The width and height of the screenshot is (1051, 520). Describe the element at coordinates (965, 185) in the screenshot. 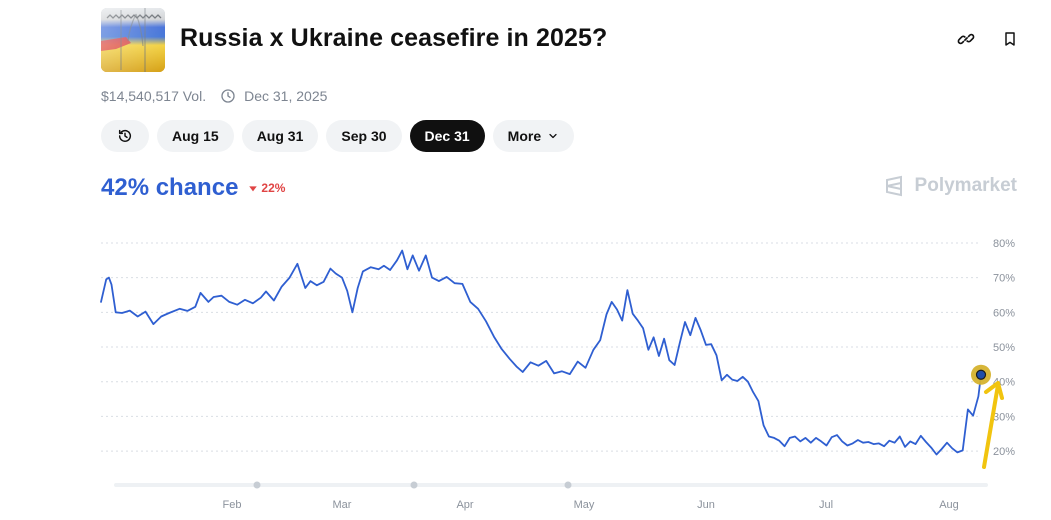

I see `brand-name: Polymarket` at that location.